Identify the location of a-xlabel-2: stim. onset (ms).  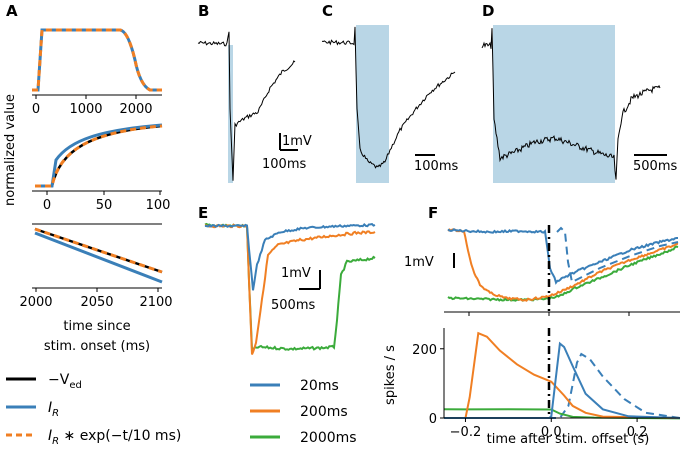
(97, 346).